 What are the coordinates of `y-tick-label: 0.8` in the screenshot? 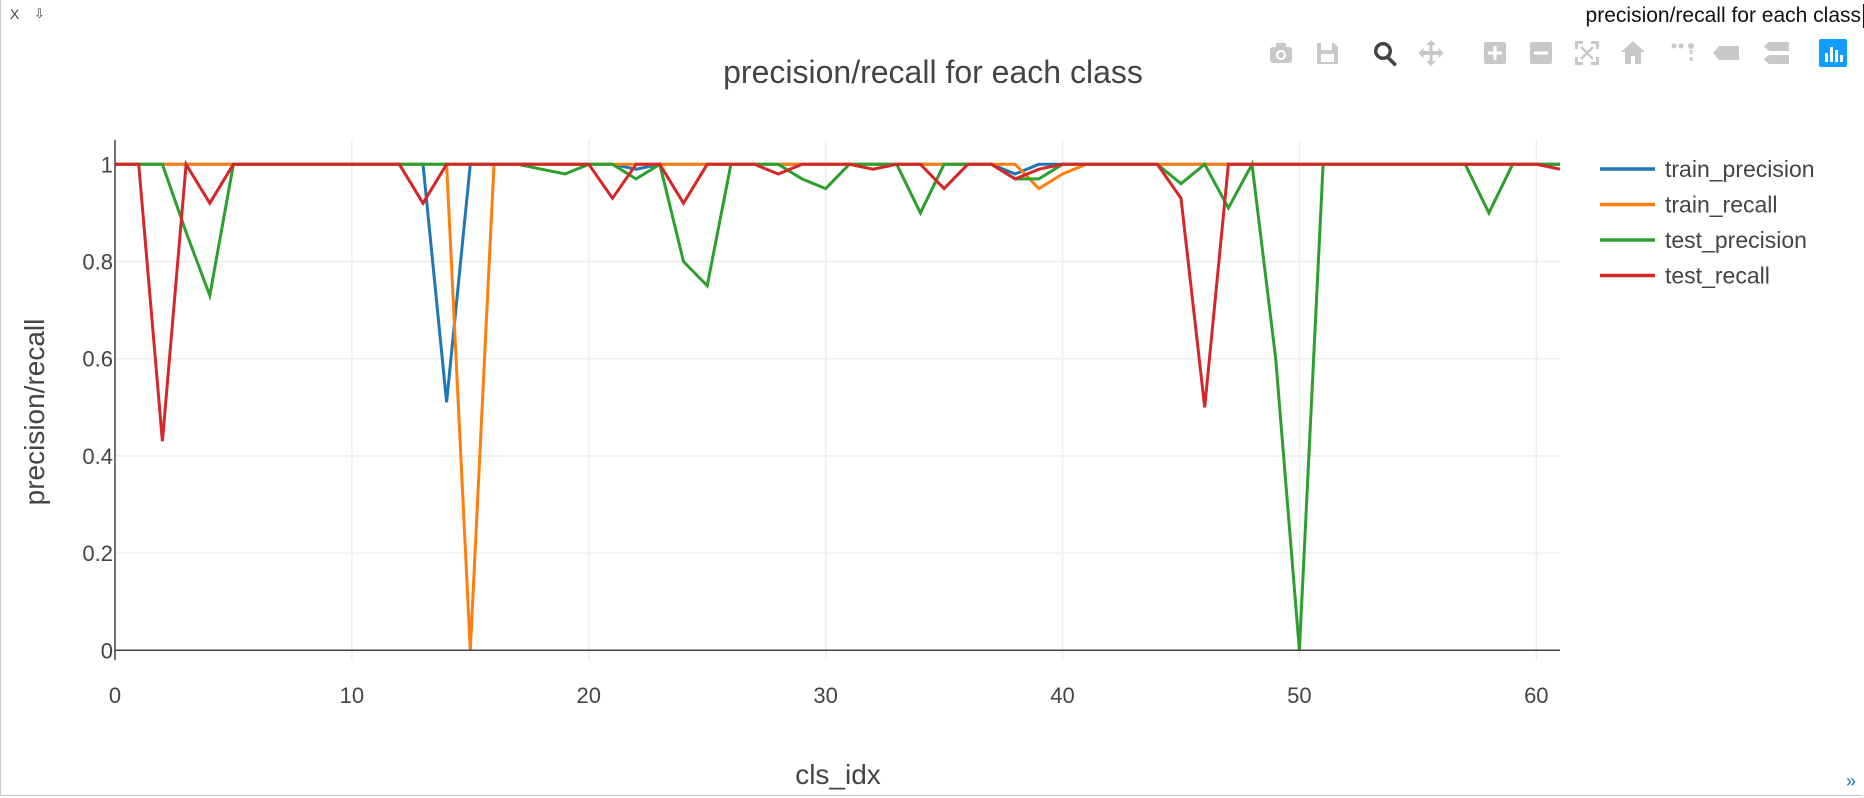 It's located at (97, 261).